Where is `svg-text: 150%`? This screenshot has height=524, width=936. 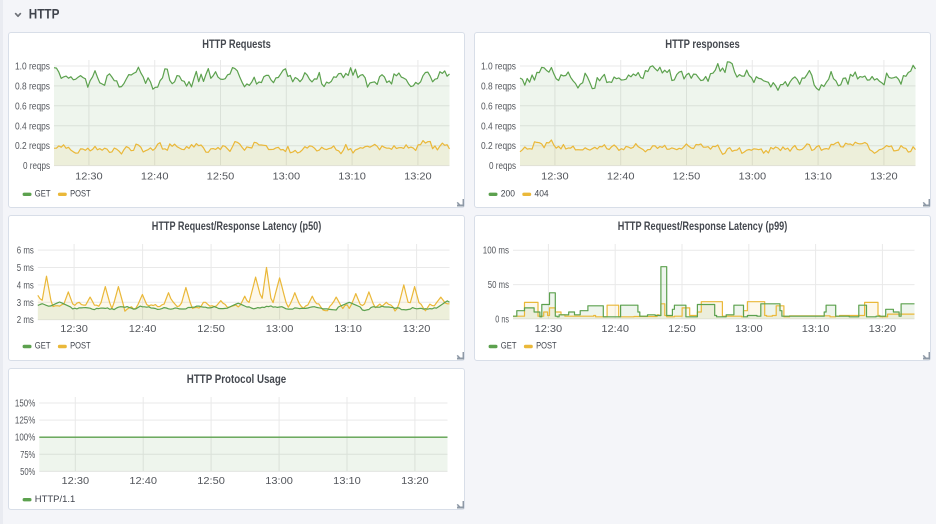 svg-text: 150% is located at coordinates (25, 404).